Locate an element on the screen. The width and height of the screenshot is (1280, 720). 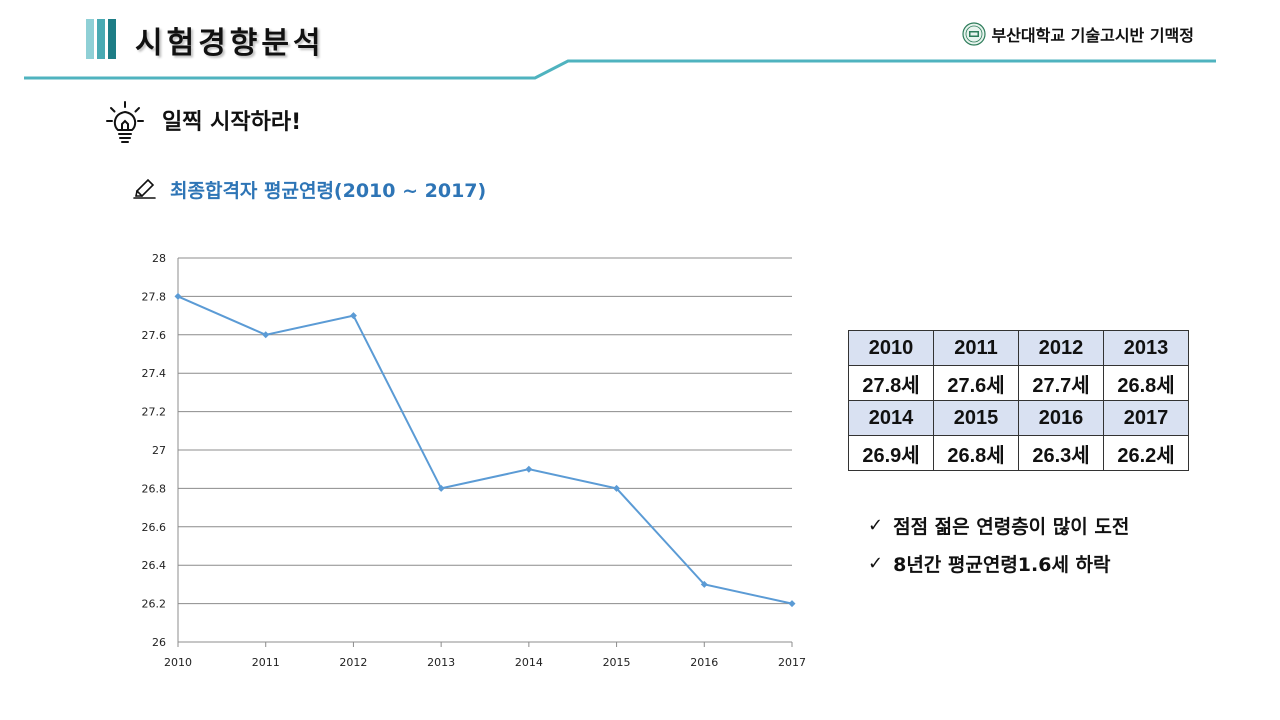
y-tick-label: 26 is located at coordinates (159, 642).